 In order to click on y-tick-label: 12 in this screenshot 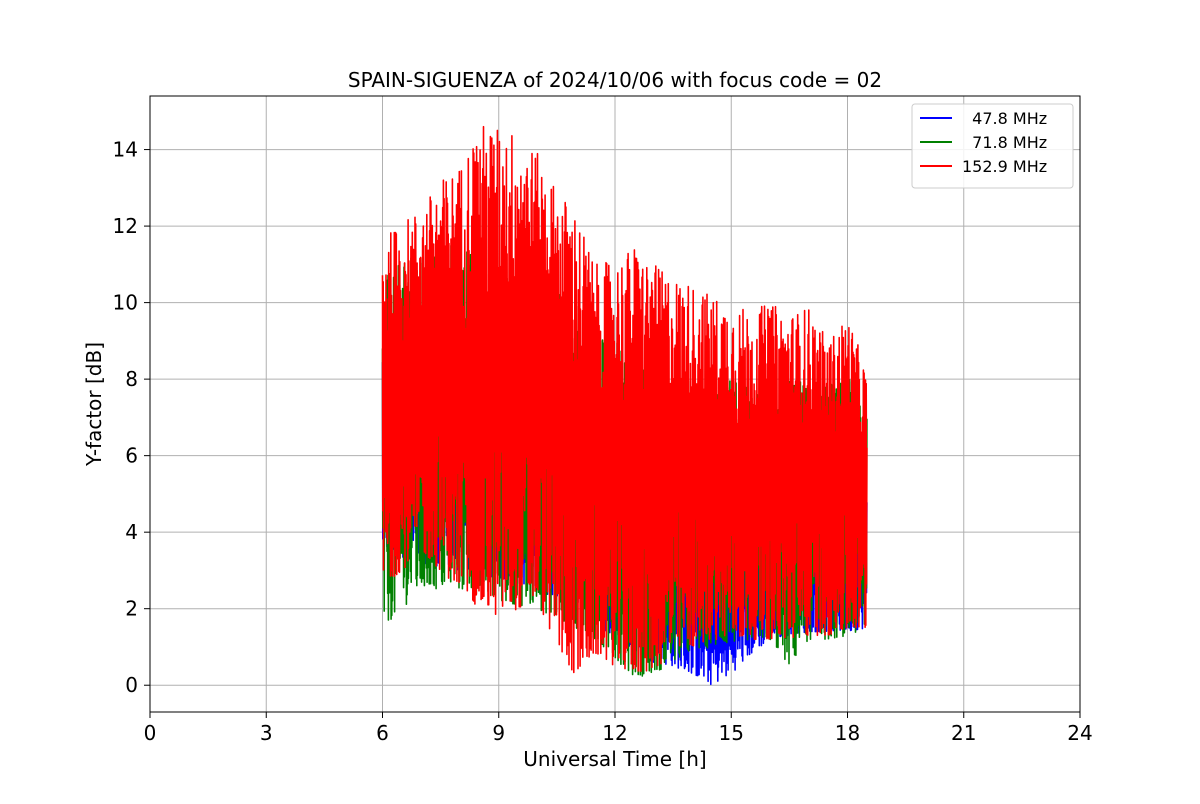, I will do `click(125, 226)`.